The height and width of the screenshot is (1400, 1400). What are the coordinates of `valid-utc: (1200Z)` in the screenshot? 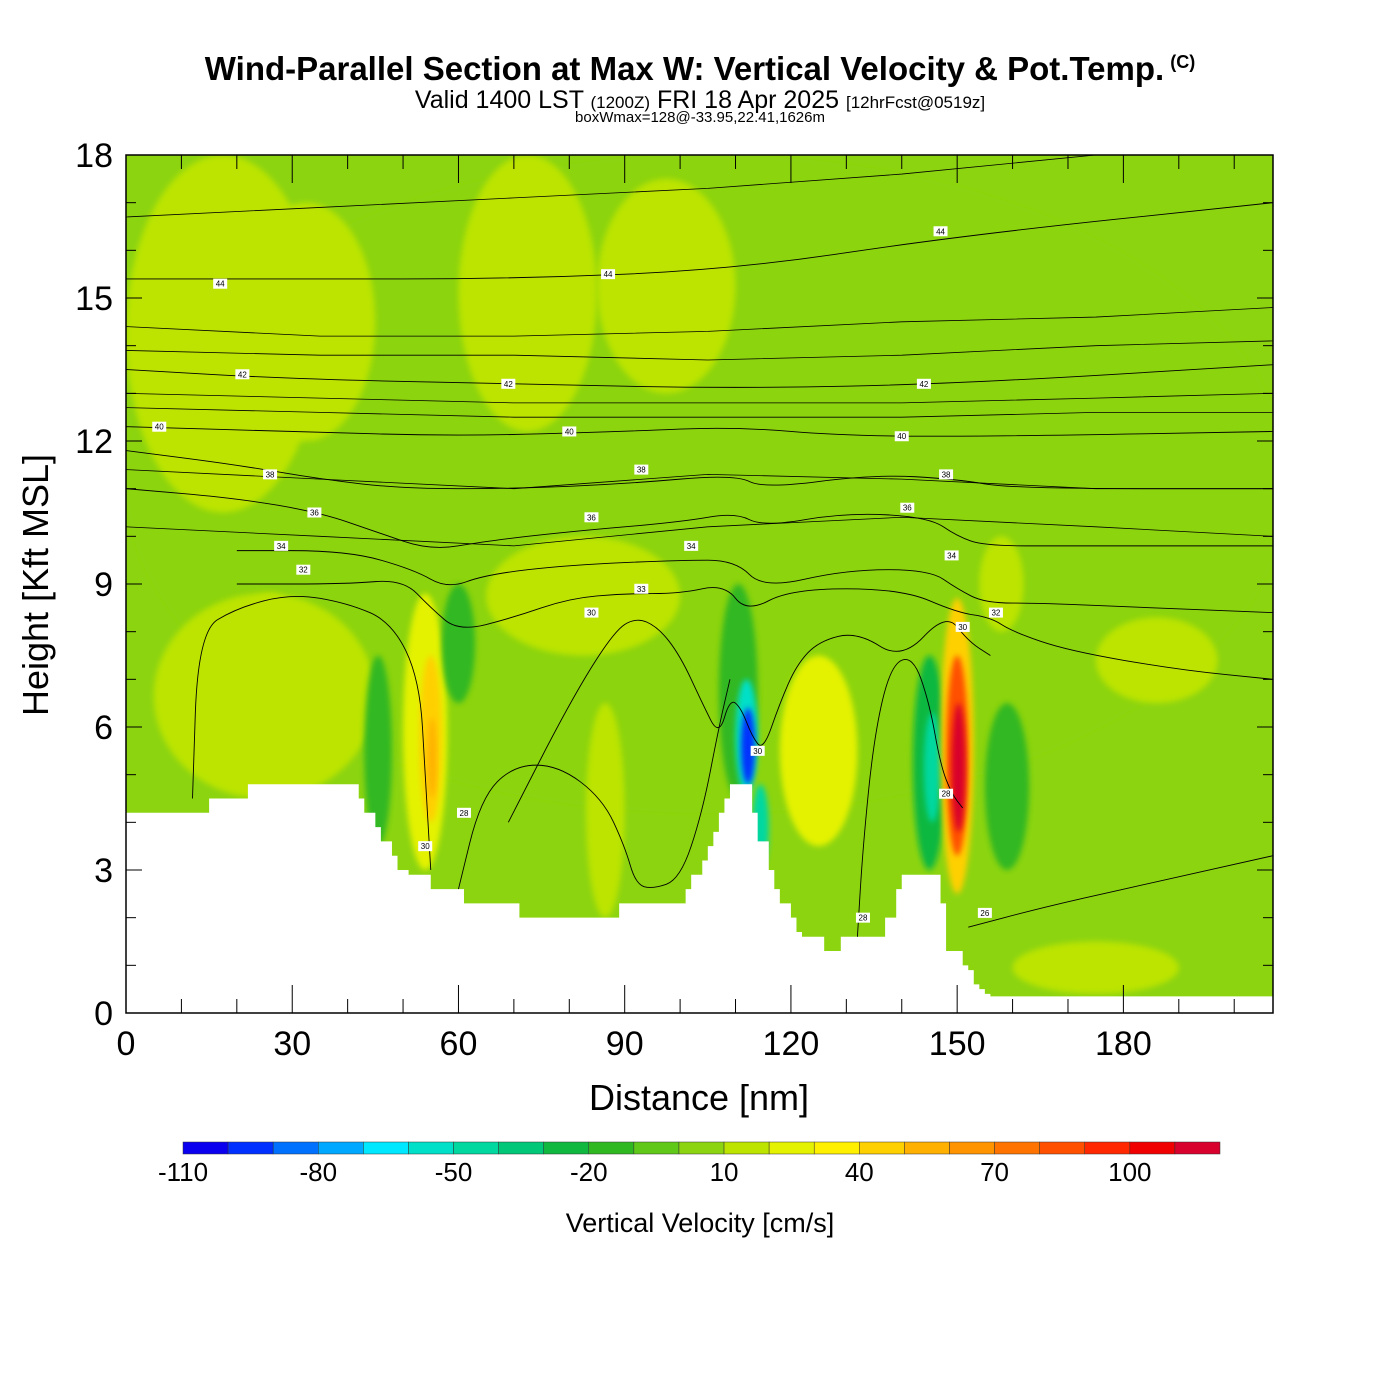 It's located at (620, 102).